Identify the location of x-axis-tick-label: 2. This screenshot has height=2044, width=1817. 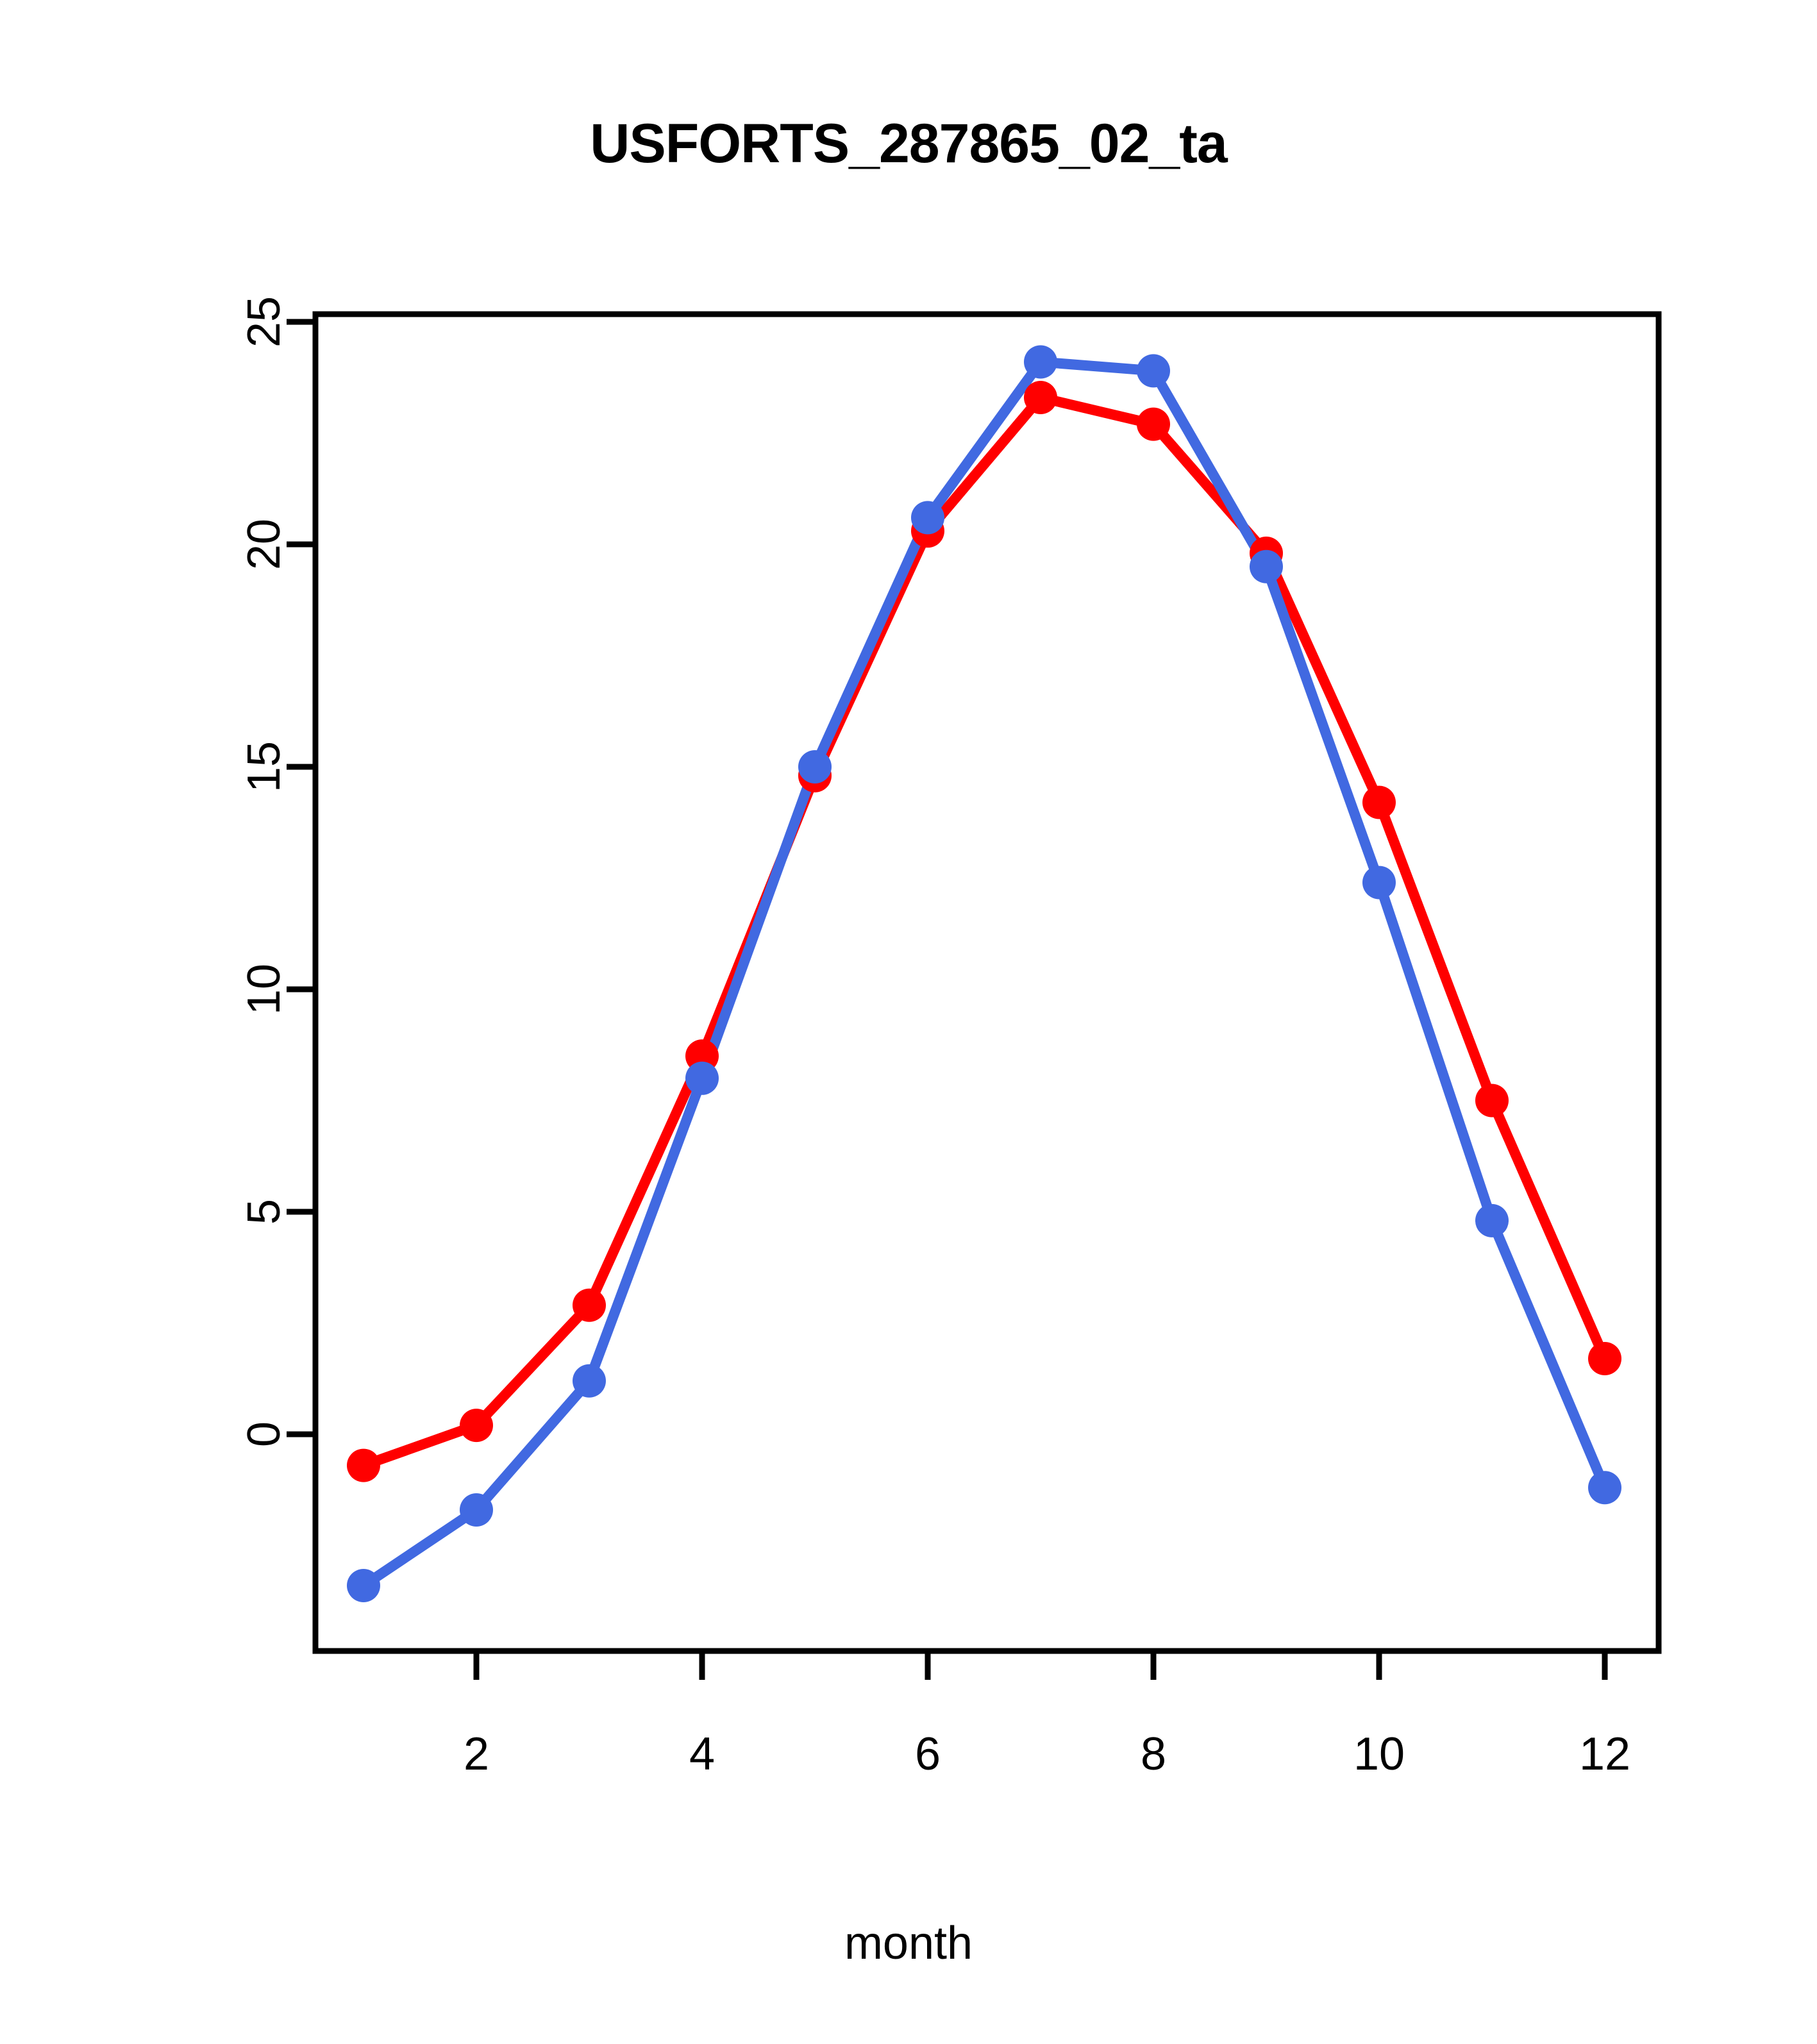
(476, 1754).